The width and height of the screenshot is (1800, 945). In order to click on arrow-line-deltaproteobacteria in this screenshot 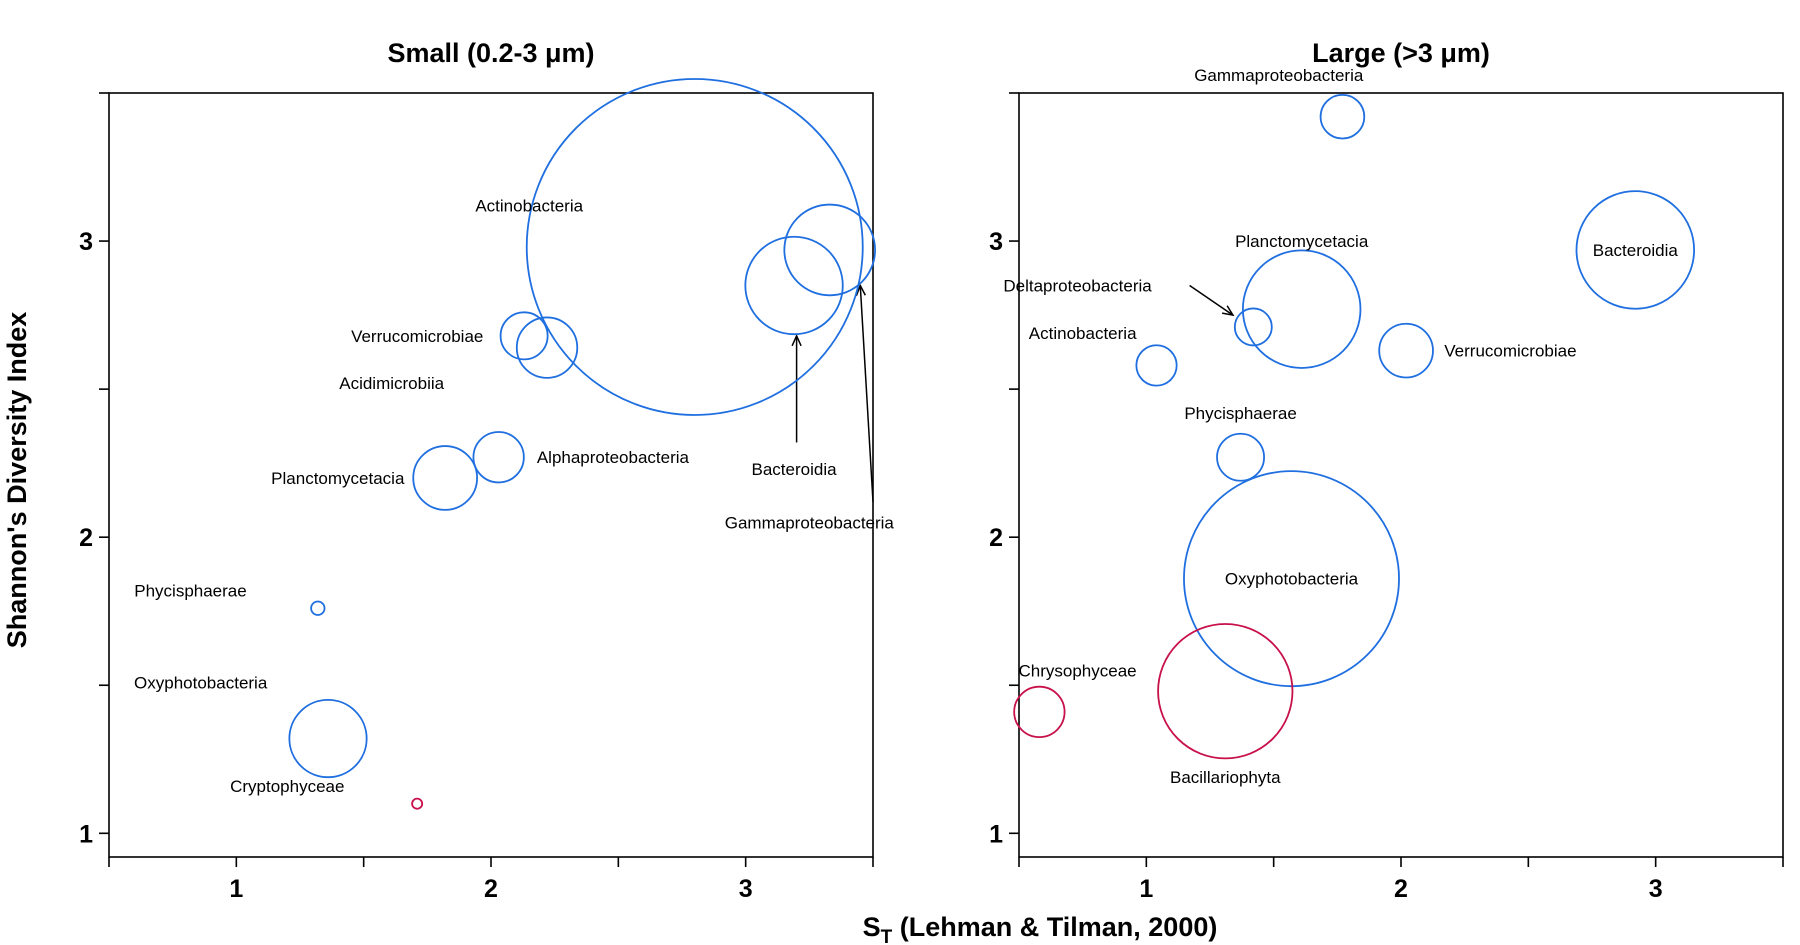, I will do `click(1211, 300)`.